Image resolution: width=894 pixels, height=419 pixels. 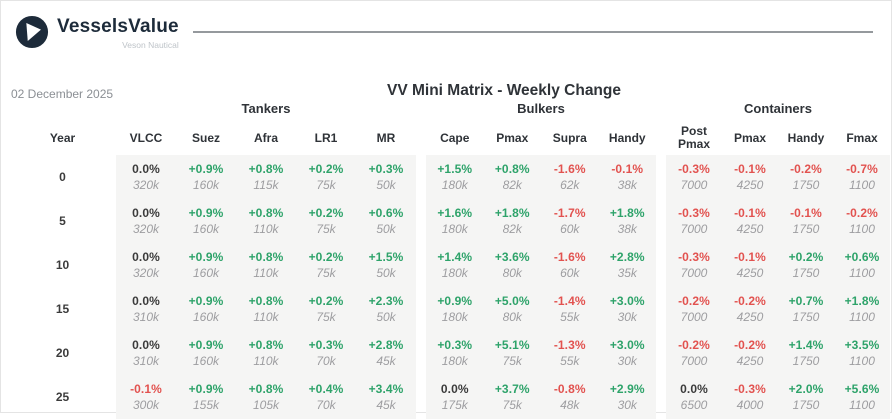 What do you see at coordinates (386, 137) in the screenshot?
I see `column-header-mr: MR` at bounding box center [386, 137].